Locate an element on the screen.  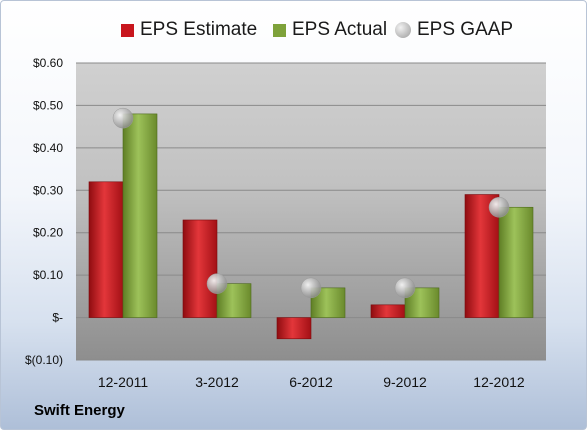
legend-item-actual: EPS Actual is located at coordinates (330, 30).